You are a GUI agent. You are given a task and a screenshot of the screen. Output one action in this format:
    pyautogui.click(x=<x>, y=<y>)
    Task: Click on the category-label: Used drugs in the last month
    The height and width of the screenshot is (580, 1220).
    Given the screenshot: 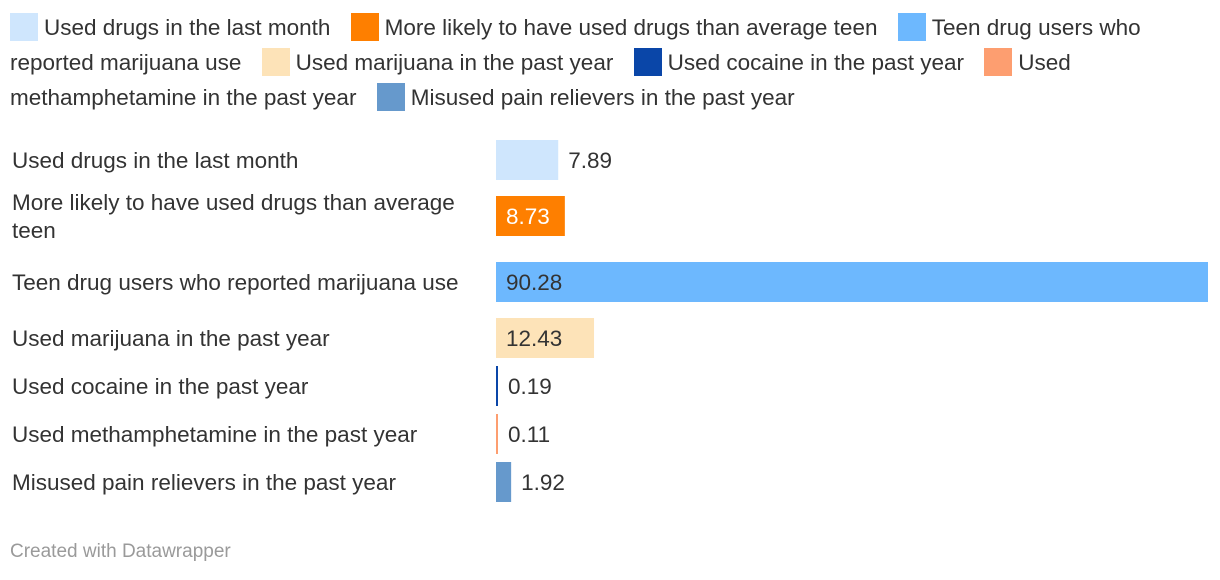 What is the action you would take?
    pyautogui.click(x=155, y=160)
    